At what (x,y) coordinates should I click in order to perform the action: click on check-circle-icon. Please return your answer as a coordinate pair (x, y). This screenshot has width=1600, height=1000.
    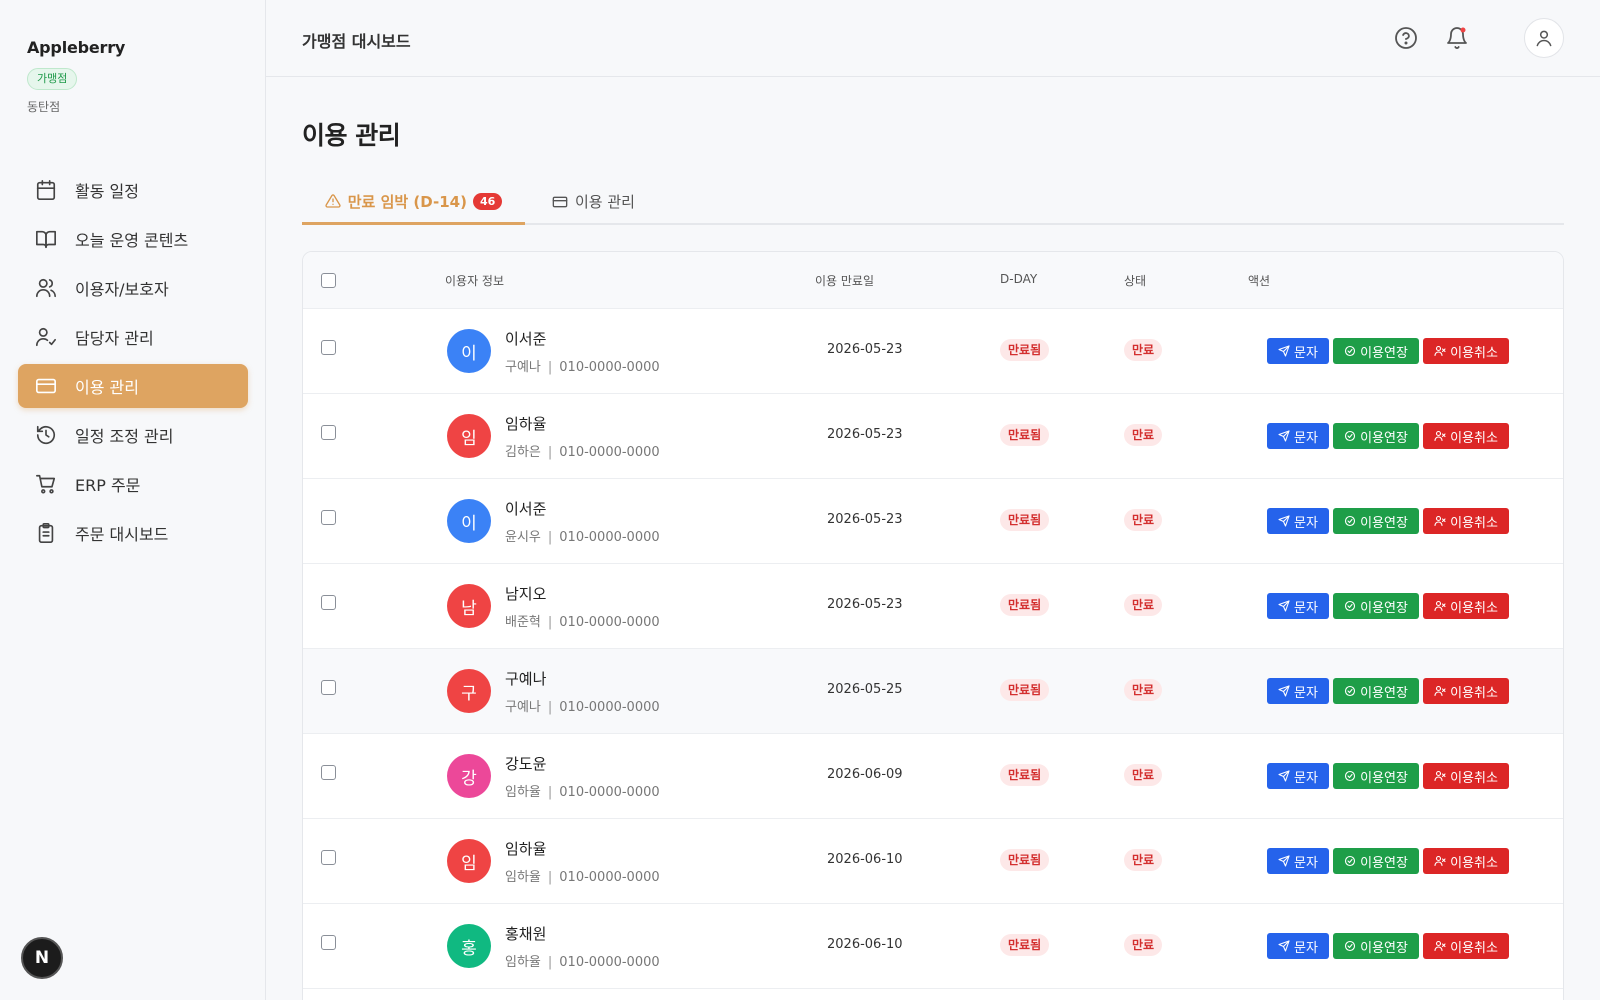
    Looking at the image, I should click on (1350, 521).